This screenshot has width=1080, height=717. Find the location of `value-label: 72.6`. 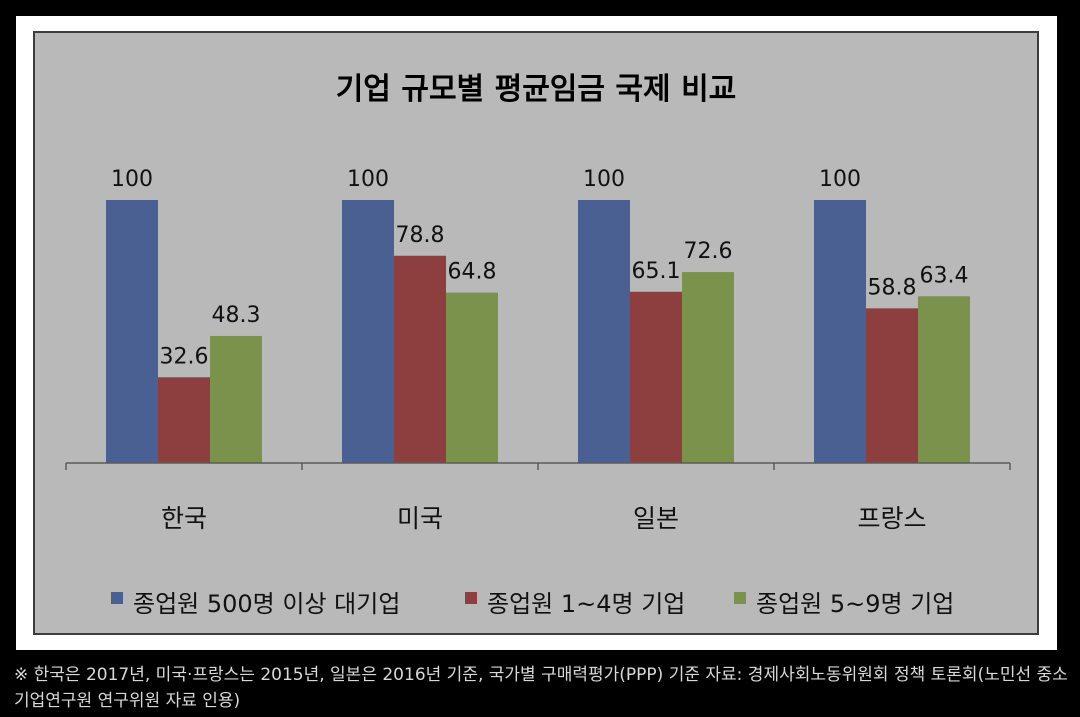

value-label: 72.6 is located at coordinates (708, 251).